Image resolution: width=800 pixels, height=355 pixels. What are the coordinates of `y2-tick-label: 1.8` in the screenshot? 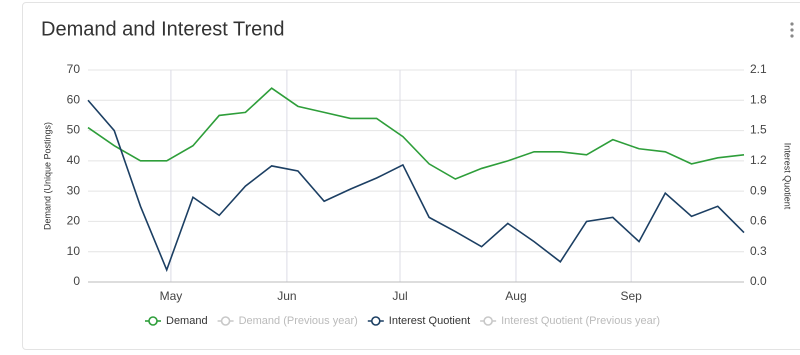 It's located at (758, 99).